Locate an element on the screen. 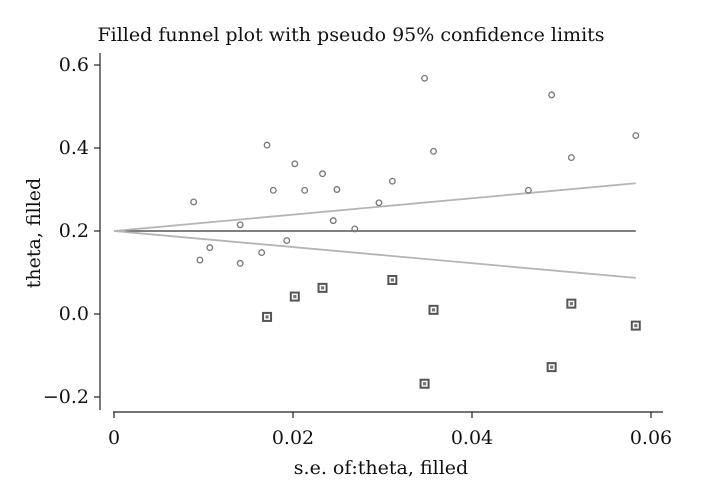  y-tick-label-2: 0.2 is located at coordinates (74, 231).